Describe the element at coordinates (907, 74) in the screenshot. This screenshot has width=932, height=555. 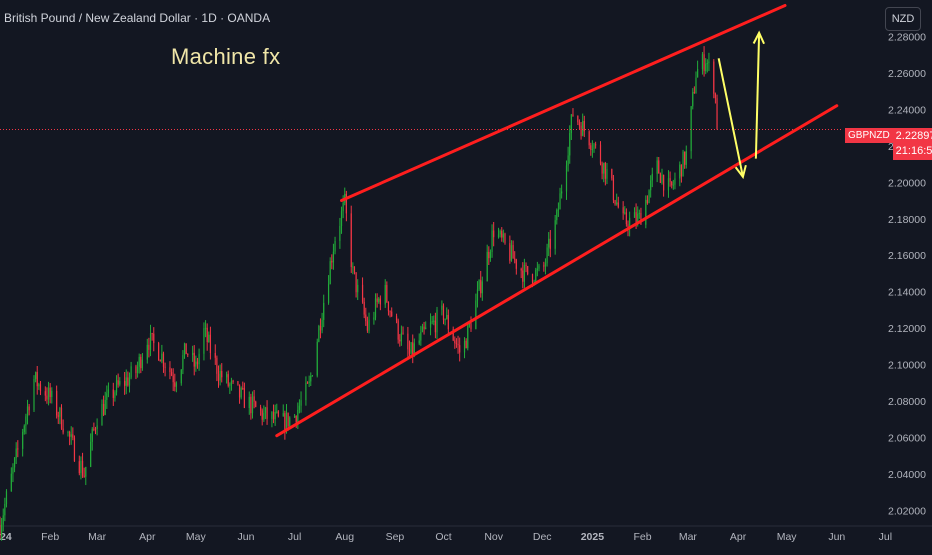
I see `y-tick-label: 2.26000` at that location.